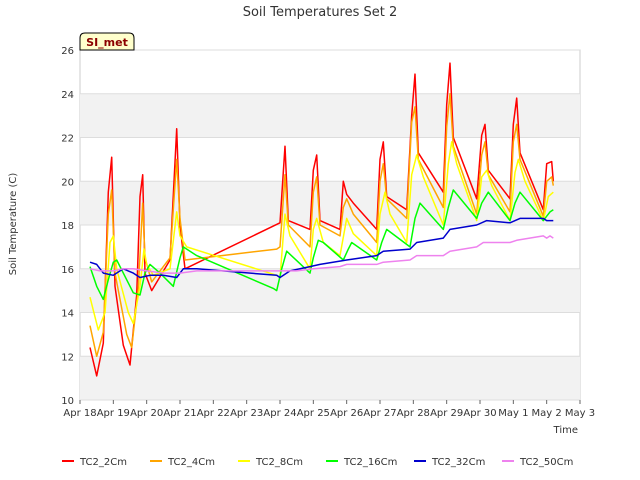 This screenshot has width=640, height=480. What do you see at coordinates (479, 413) in the screenshot?
I see `x-tick-label: Apr 30` at bounding box center [479, 413].